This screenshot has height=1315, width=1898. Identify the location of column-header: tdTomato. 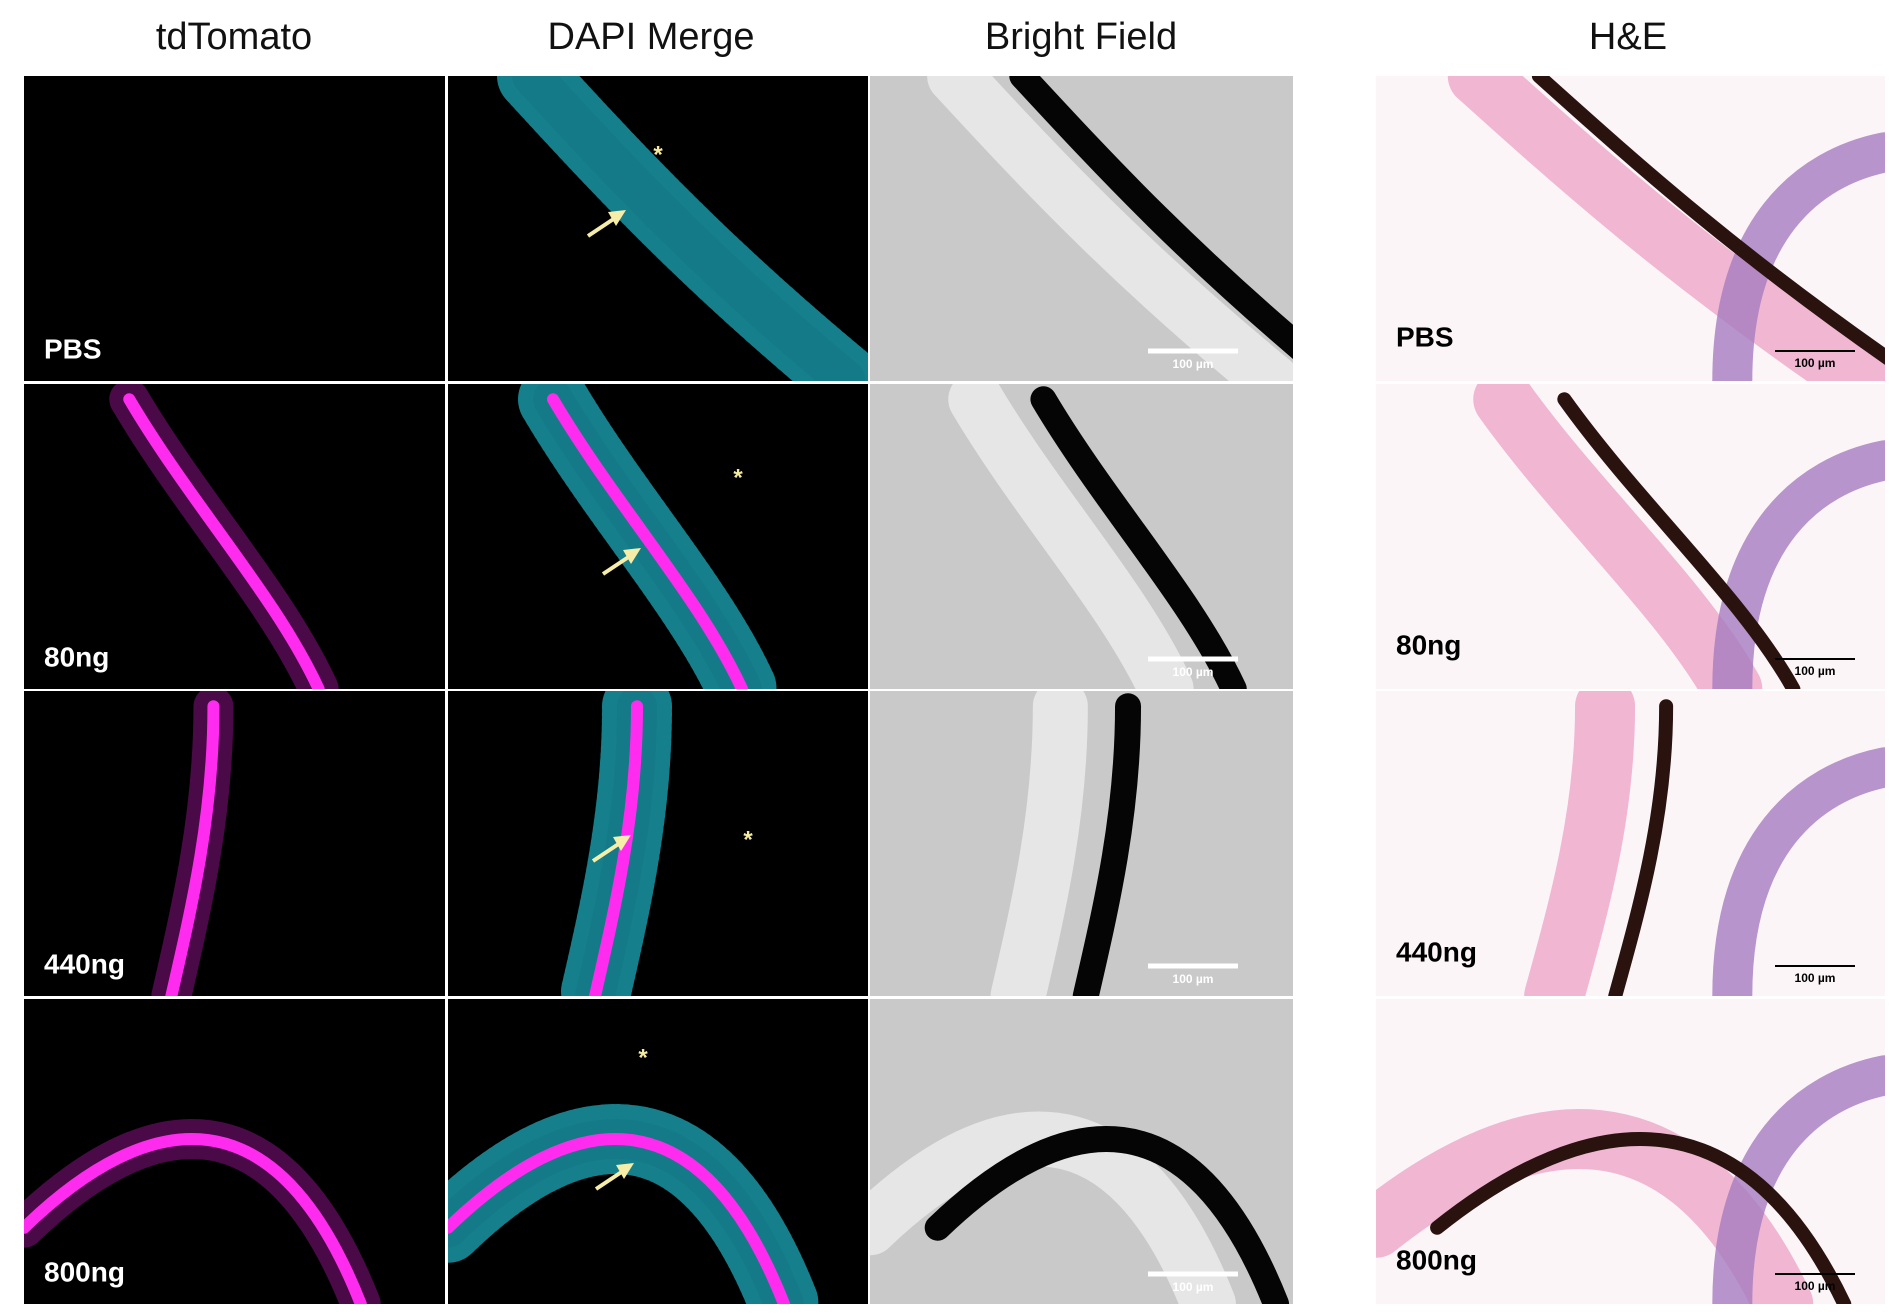
(234, 37).